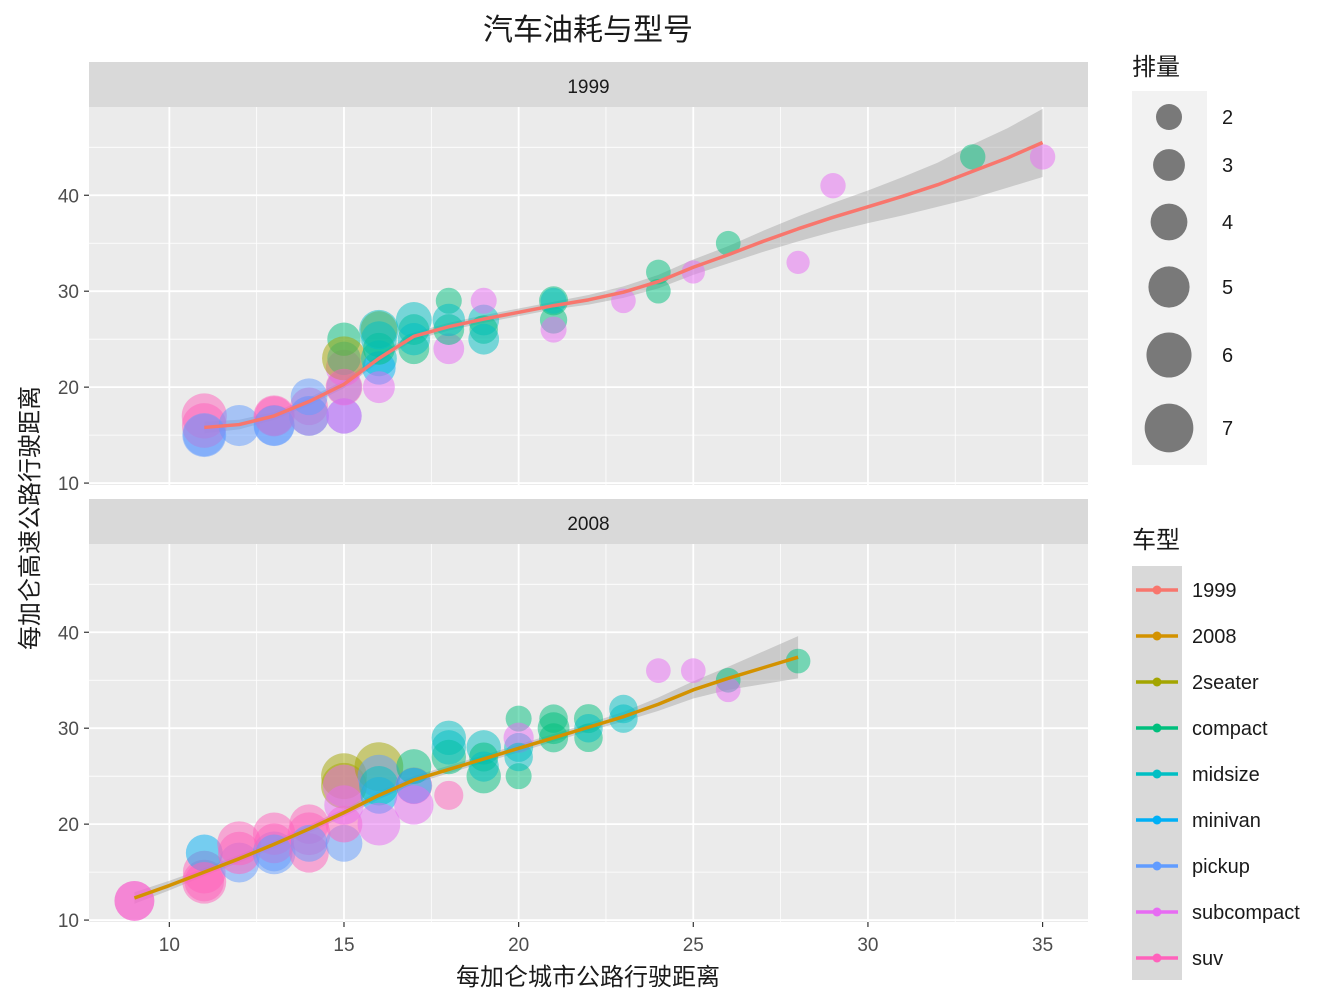 The height and width of the screenshot is (1008, 1344). Describe the element at coordinates (1226, 775) in the screenshot. I see `color-legend-label: midsize` at that location.